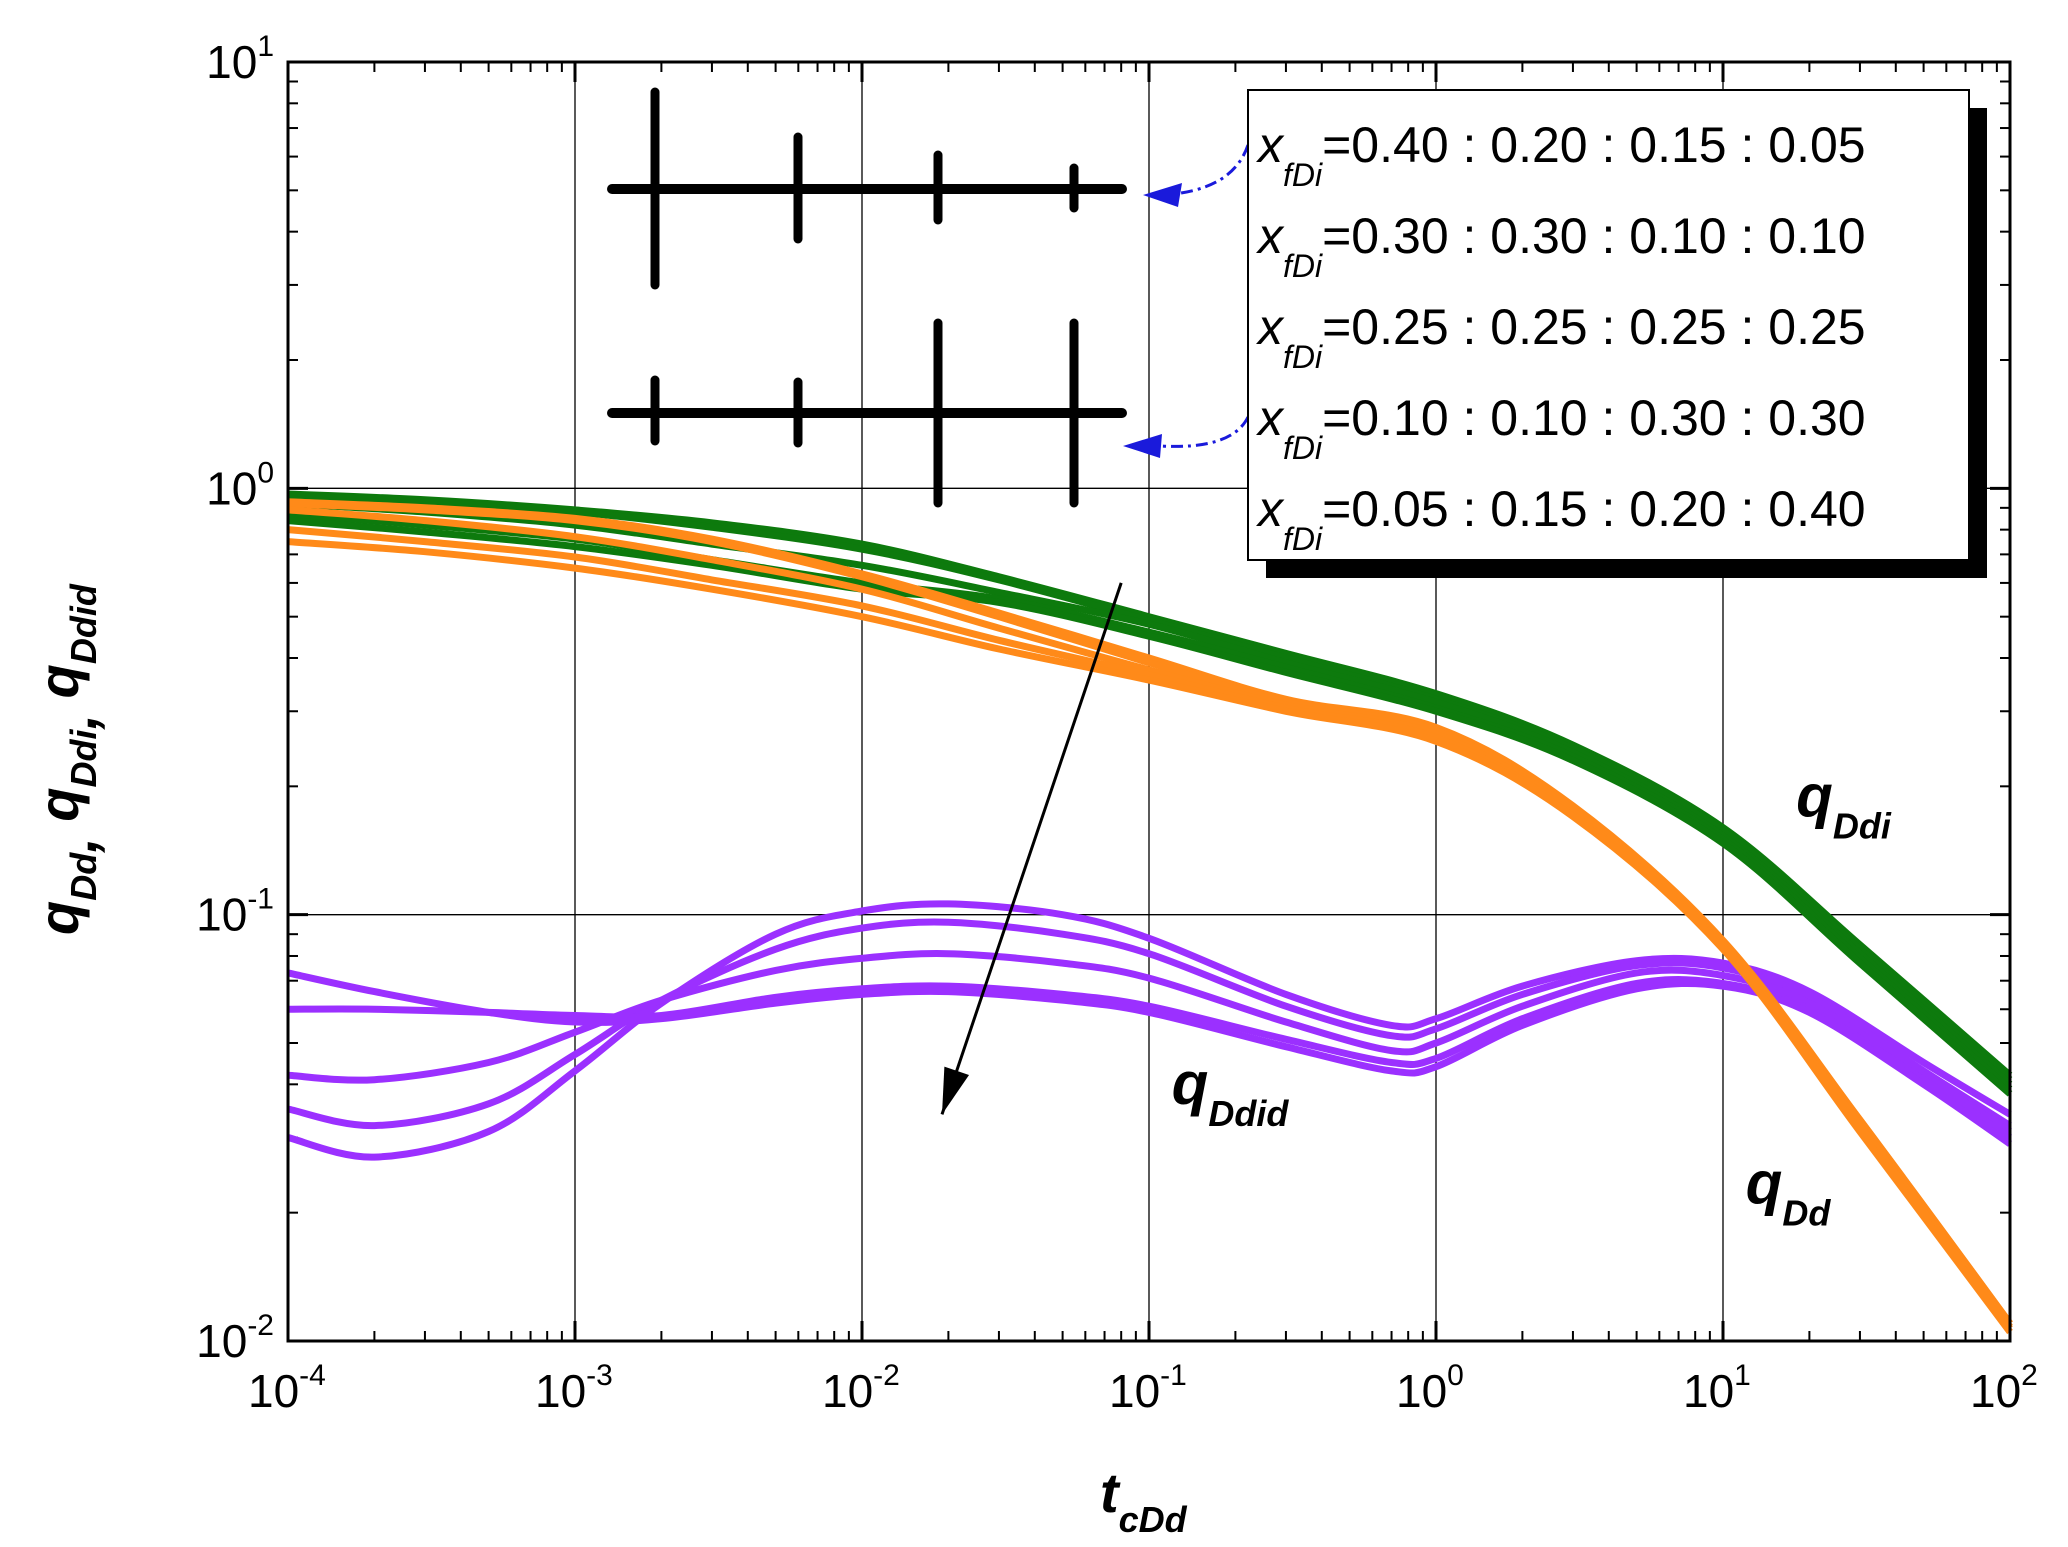  What do you see at coordinates (867, 297) in the screenshot?
I see `fracture-diagram` at bounding box center [867, 297].